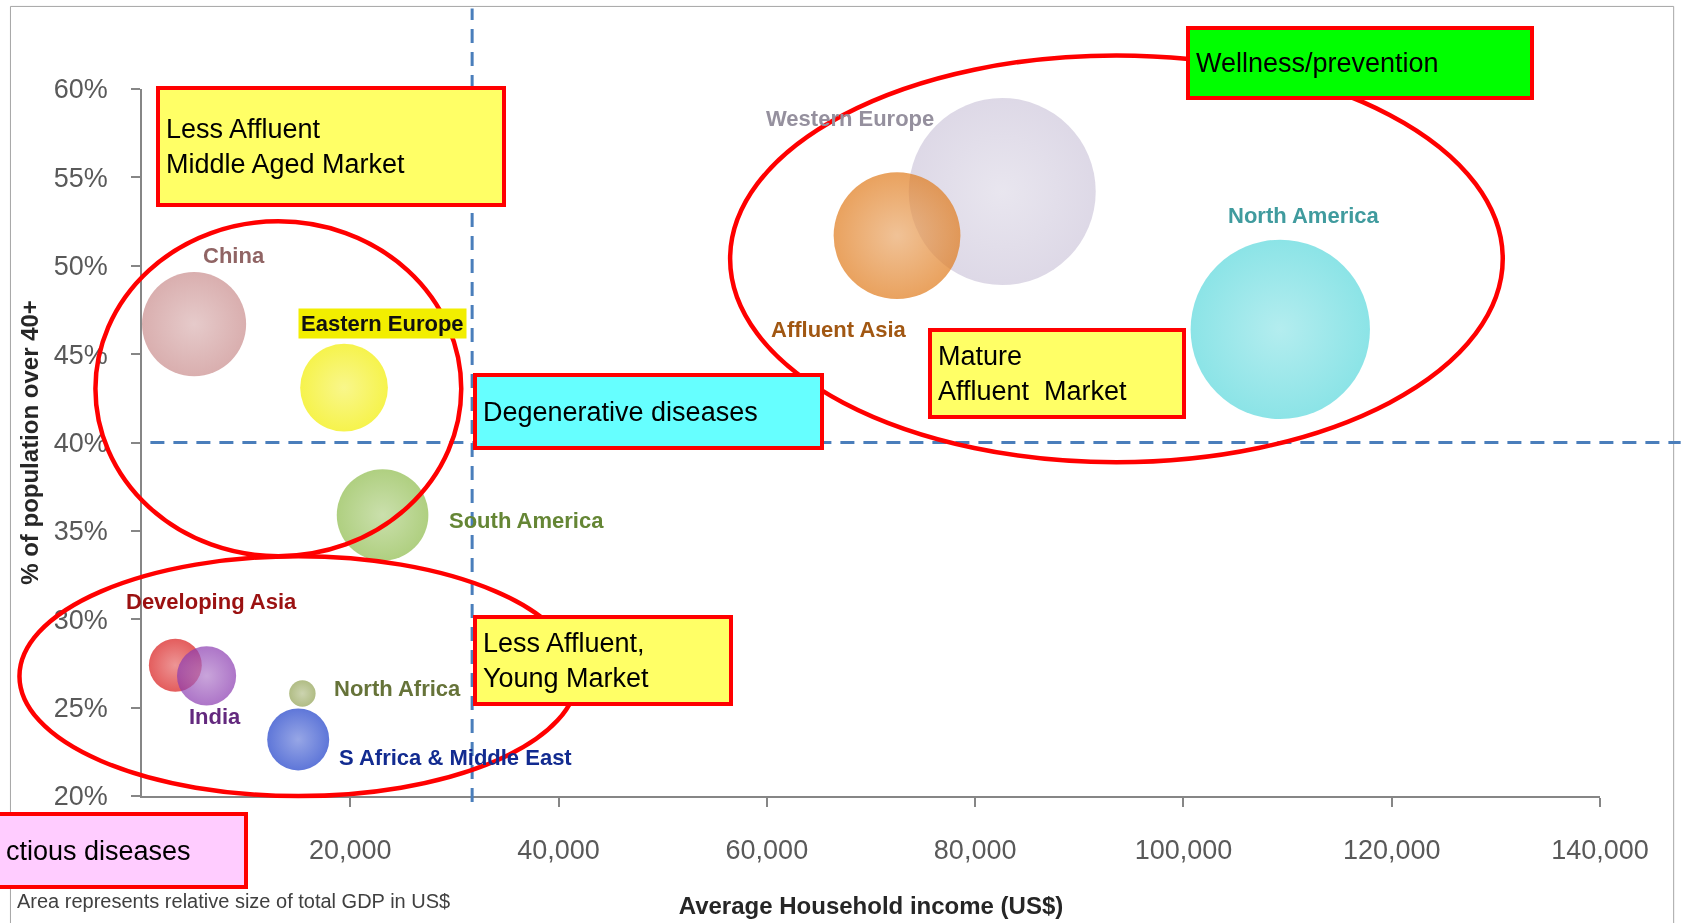  I want to click on y-tick-label: 35%, so click(80, 531).